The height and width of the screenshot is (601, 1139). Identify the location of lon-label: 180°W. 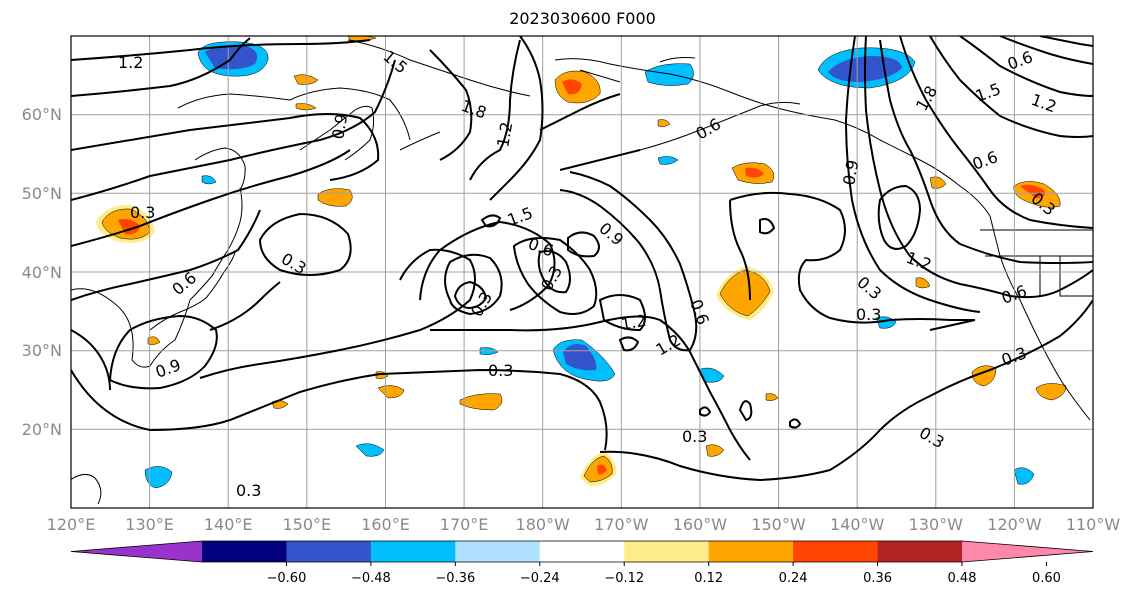
(543, 524).